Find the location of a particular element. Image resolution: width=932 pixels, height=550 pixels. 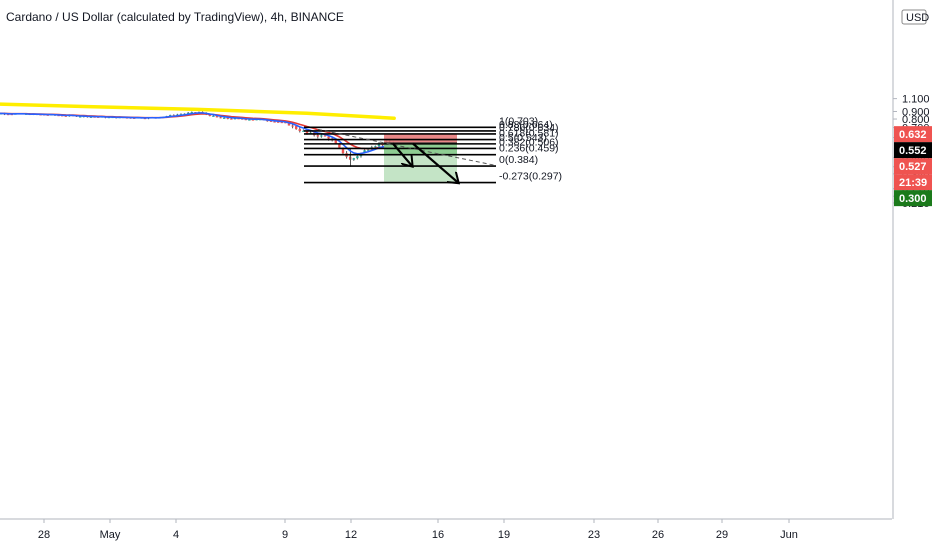

fib-level-label: 0.618(0.581) is located at coordinates (529, 134).